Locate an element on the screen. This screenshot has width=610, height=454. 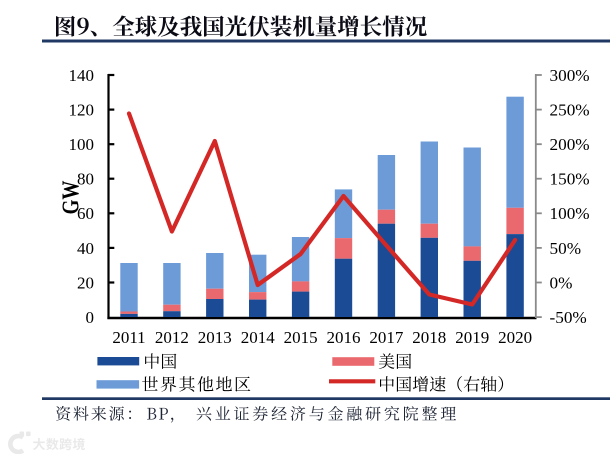
svg-text: 20 is located at coordinates (85, 282).